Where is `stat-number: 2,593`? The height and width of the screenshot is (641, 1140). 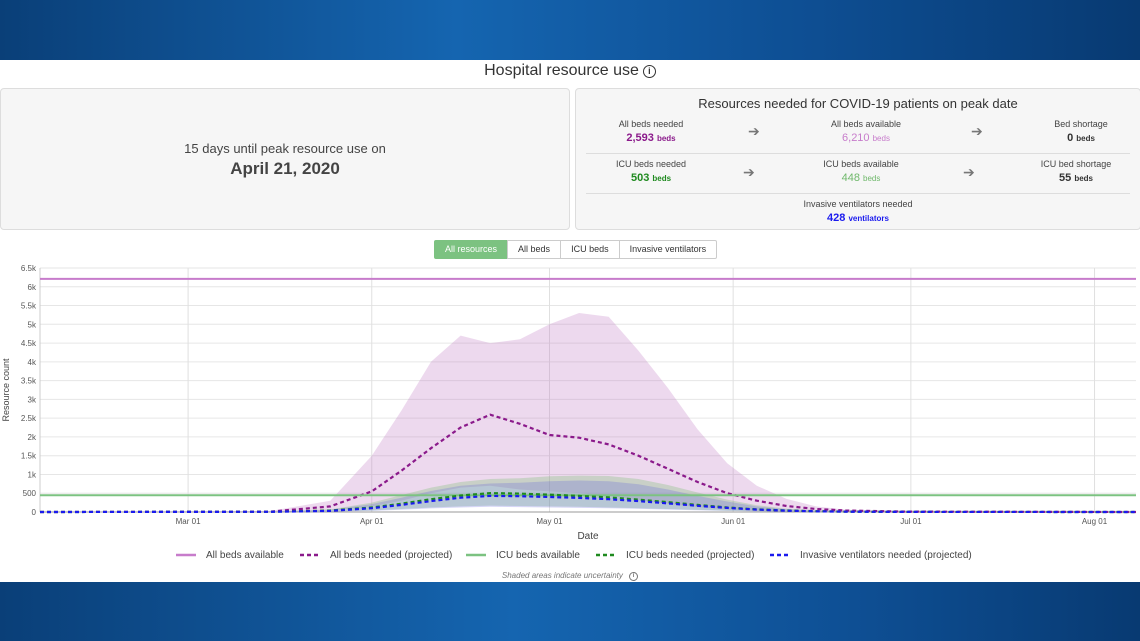
stat-number: 2,593 is located at coordinates (640, 138).